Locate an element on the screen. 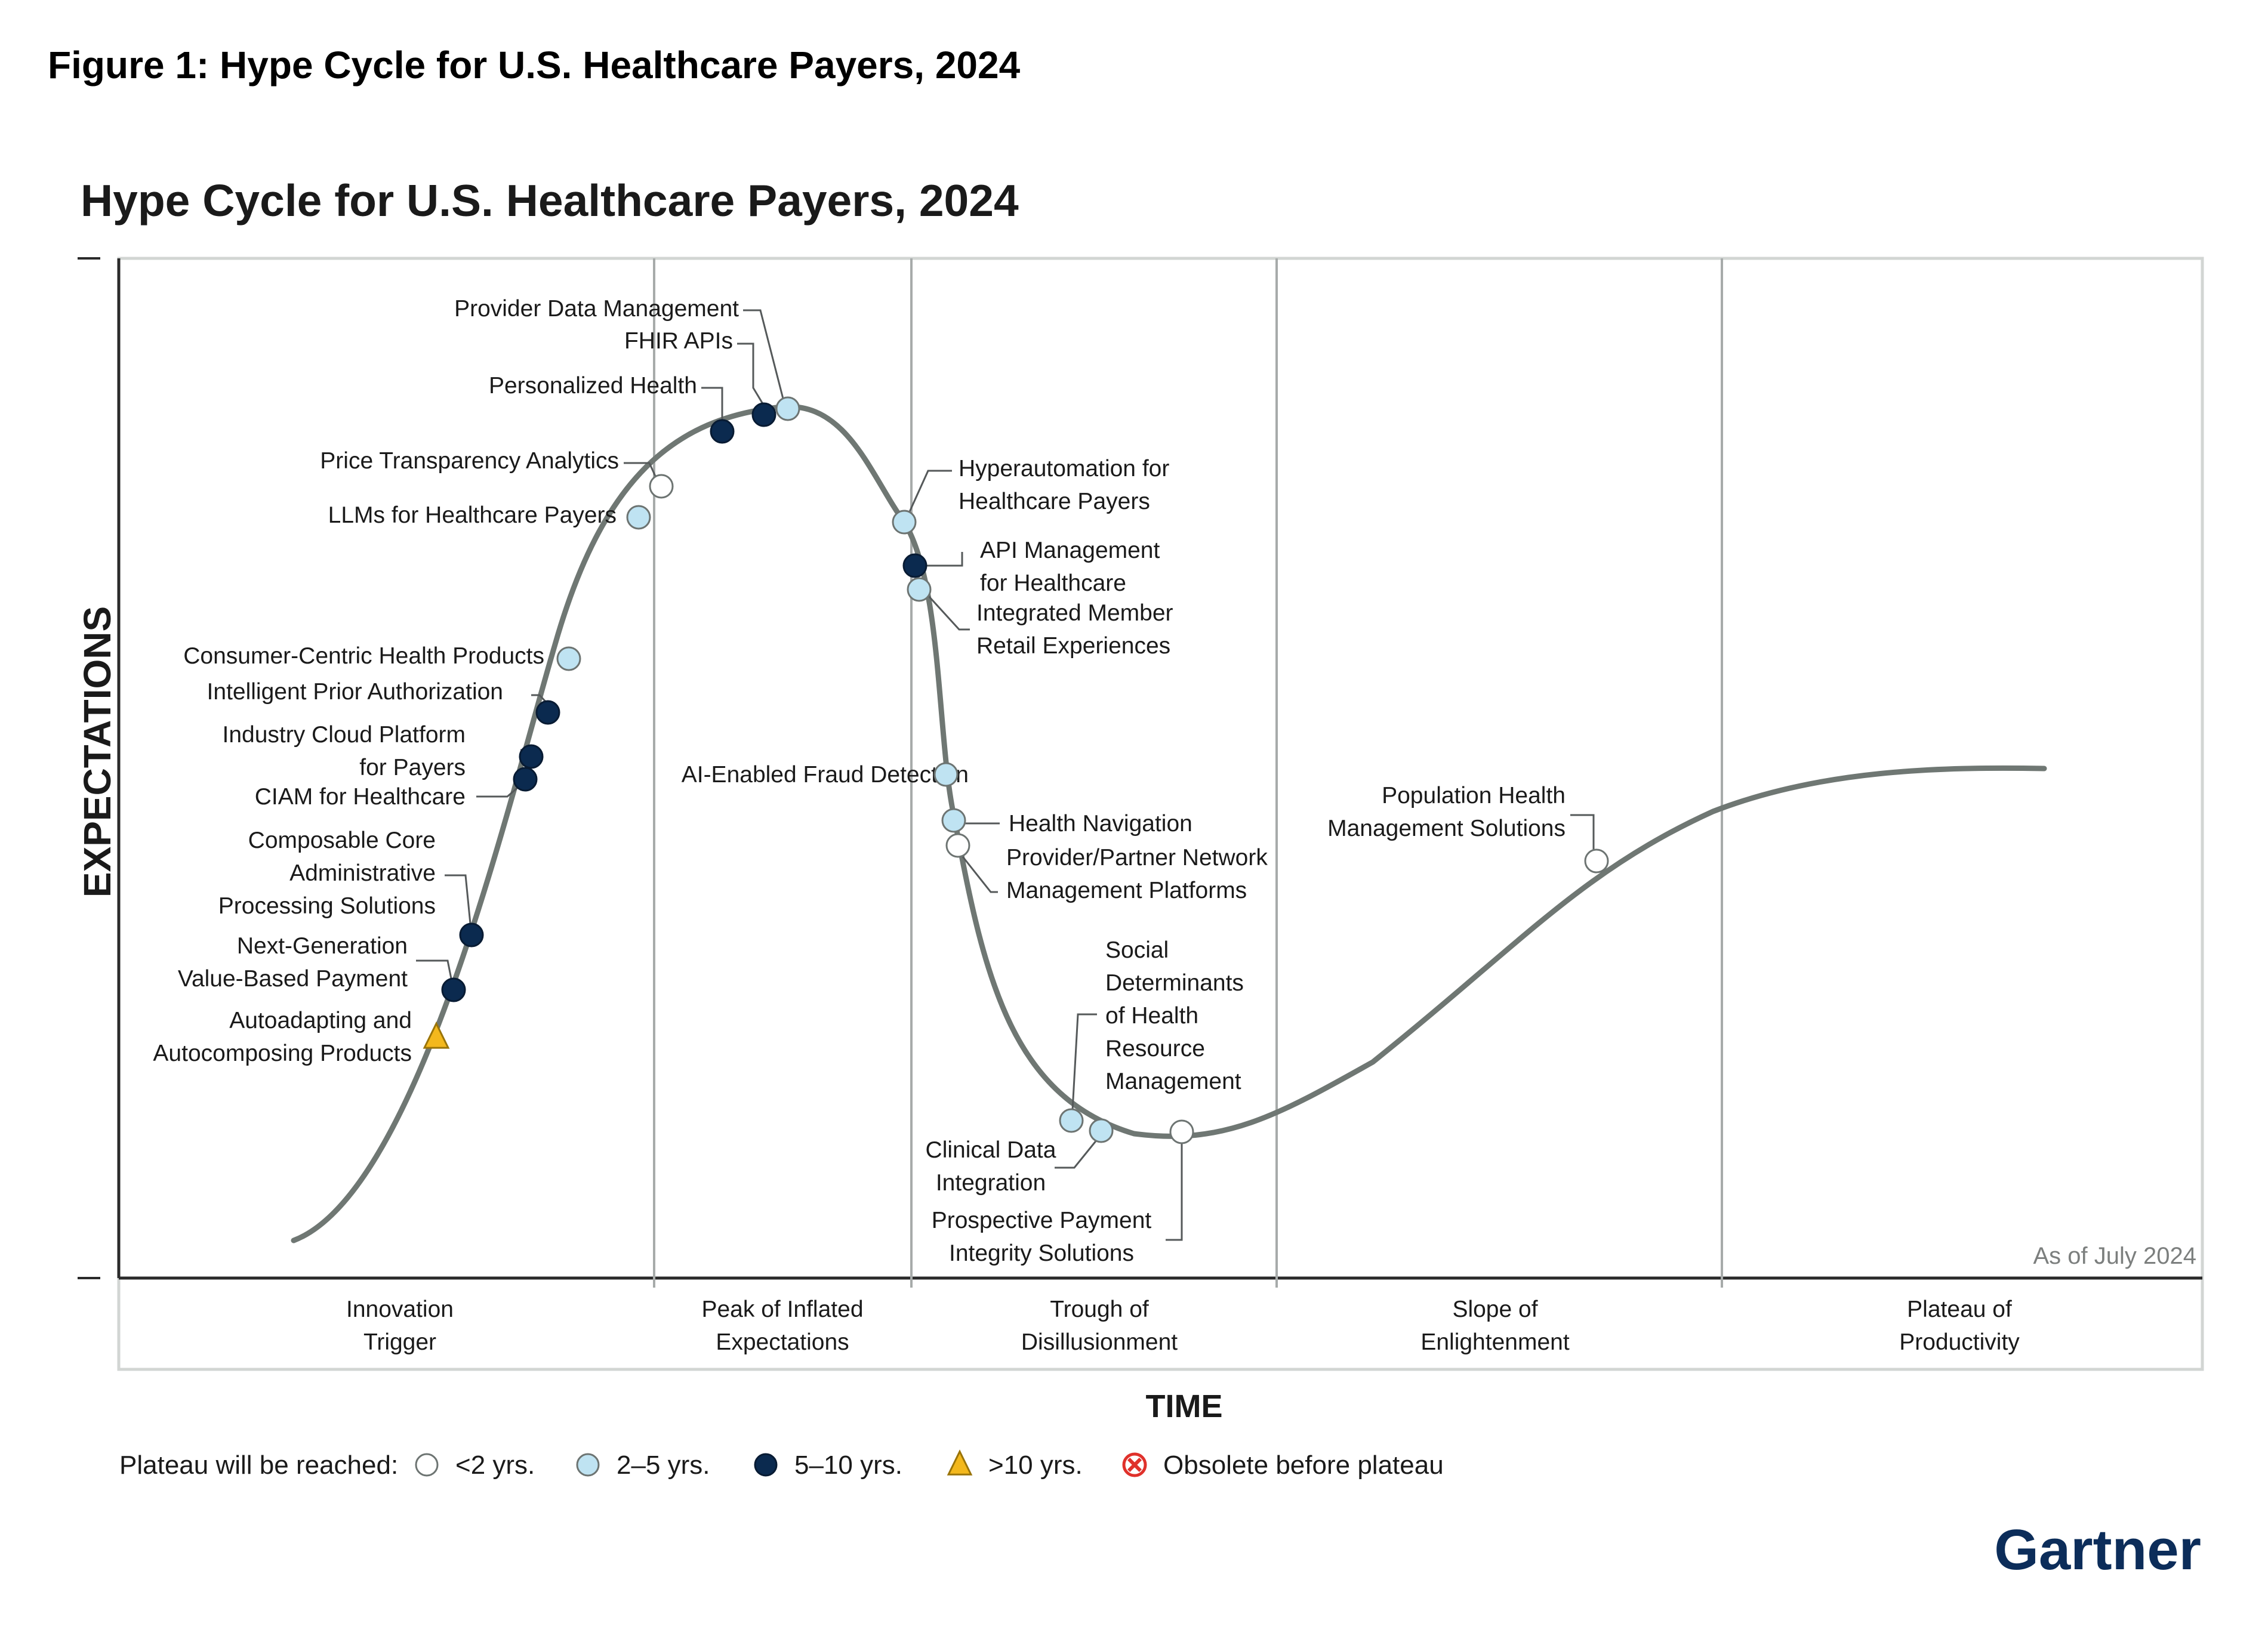 The image size is (2268, 1648). marker-health-navigation is located at coordinates (953, 821).